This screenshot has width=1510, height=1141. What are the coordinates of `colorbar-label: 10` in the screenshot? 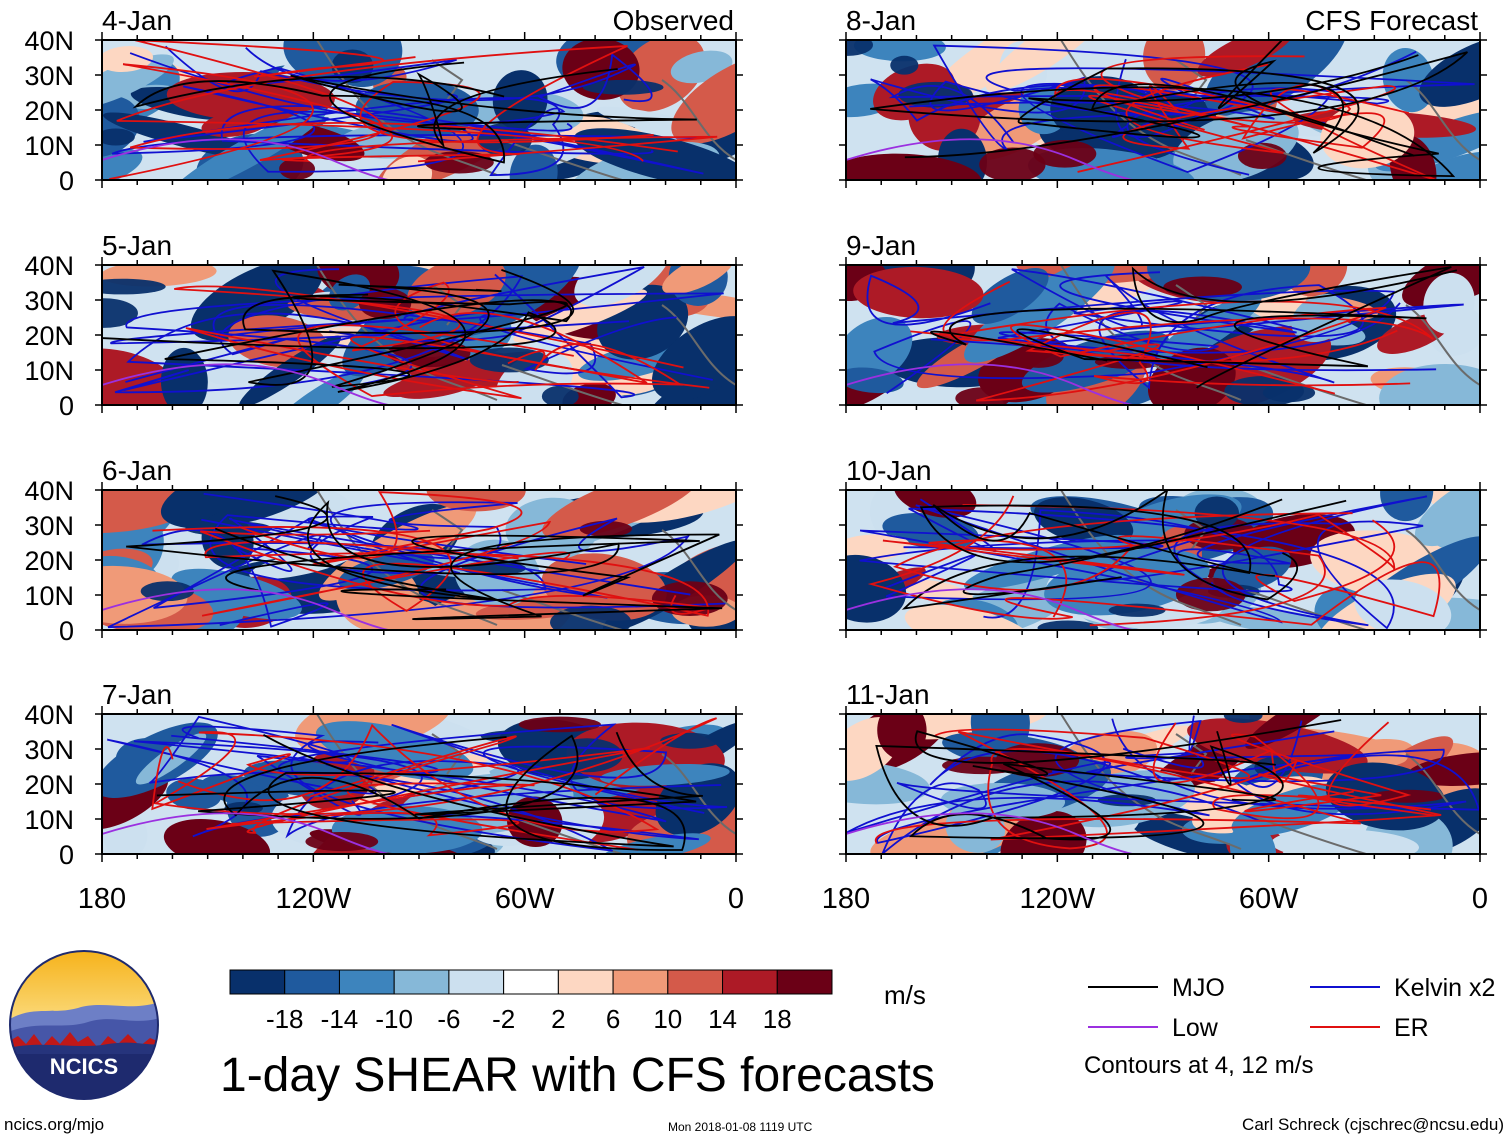 It's located at (667, 1018).